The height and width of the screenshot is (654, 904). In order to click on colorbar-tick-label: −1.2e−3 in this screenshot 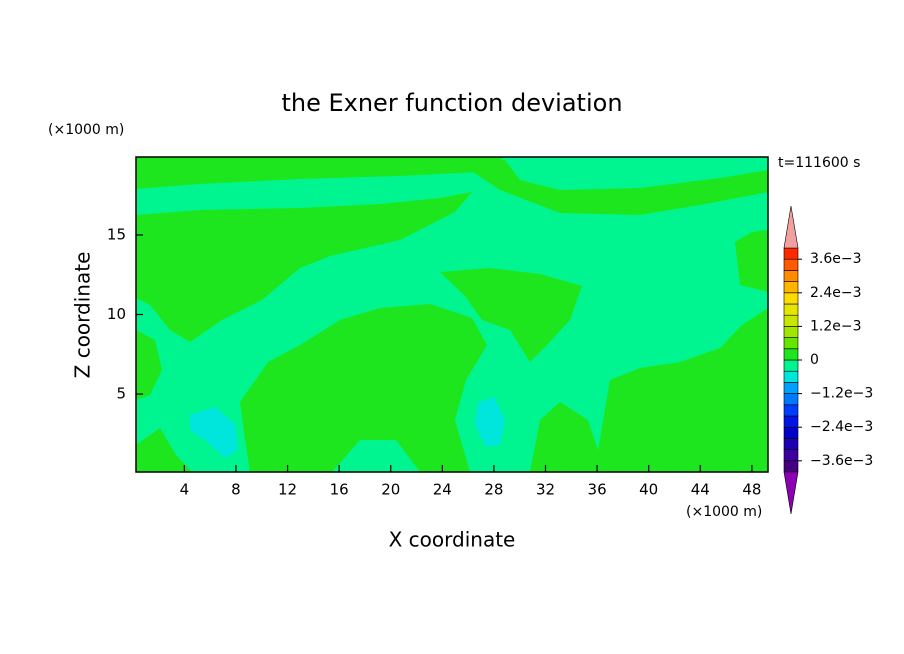, I will do `click(841, 394)`.